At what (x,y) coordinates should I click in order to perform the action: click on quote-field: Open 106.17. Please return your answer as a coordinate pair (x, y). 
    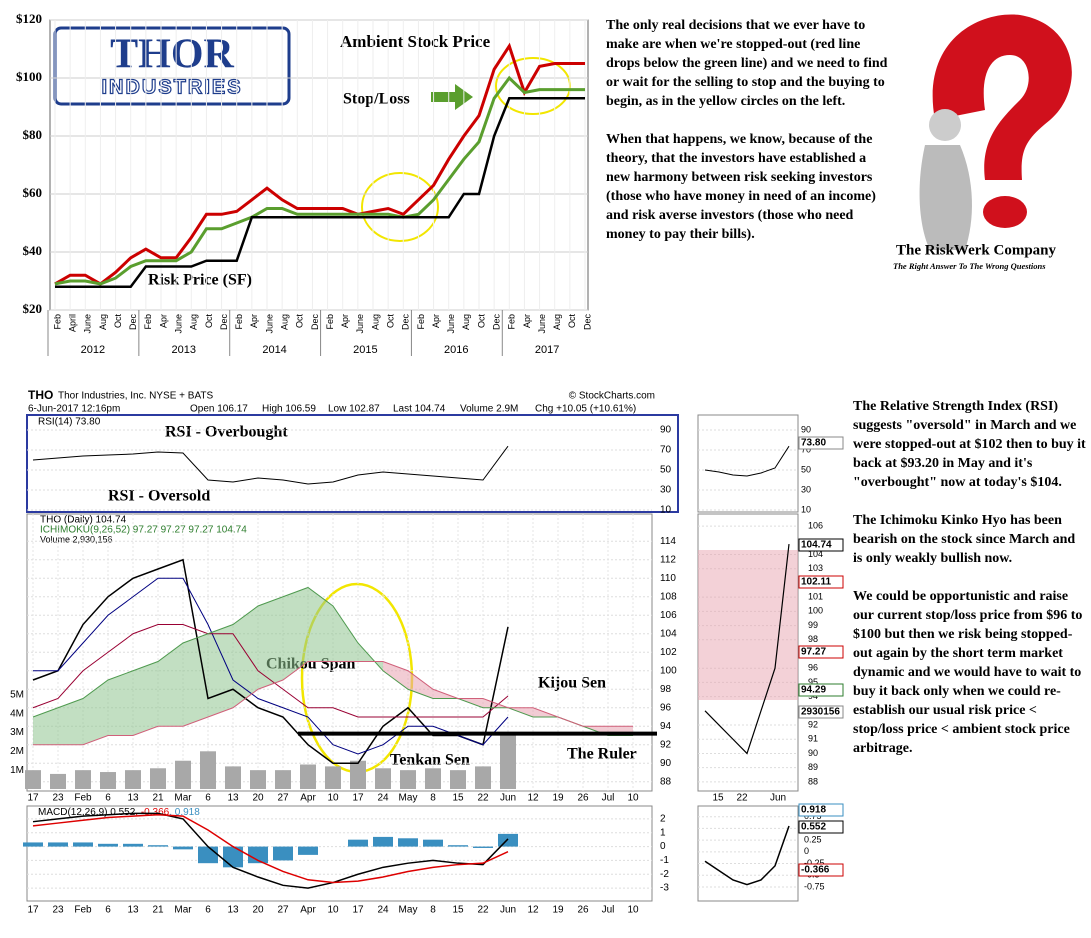
    Looking at the image, I should click on (219, 409).